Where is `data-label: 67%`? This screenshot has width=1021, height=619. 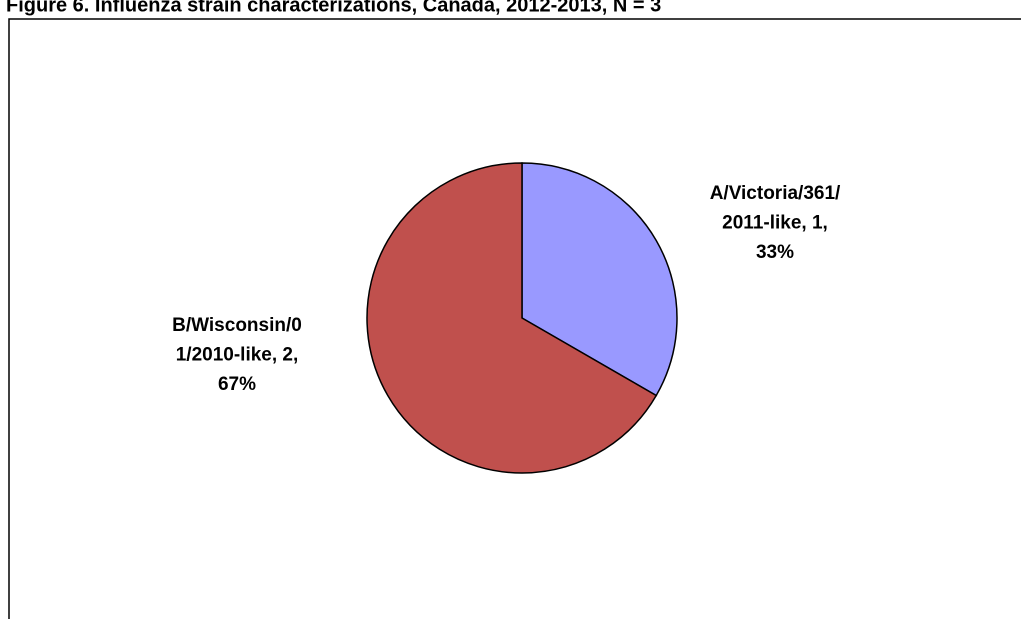
data-label: 67% is located at coordinates (237, 384).